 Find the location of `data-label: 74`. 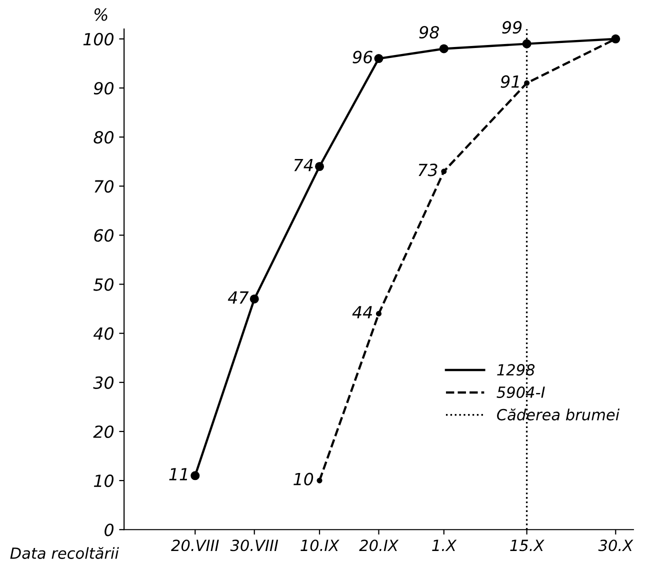

data-label: 74 is located at coordinates (303, 165).